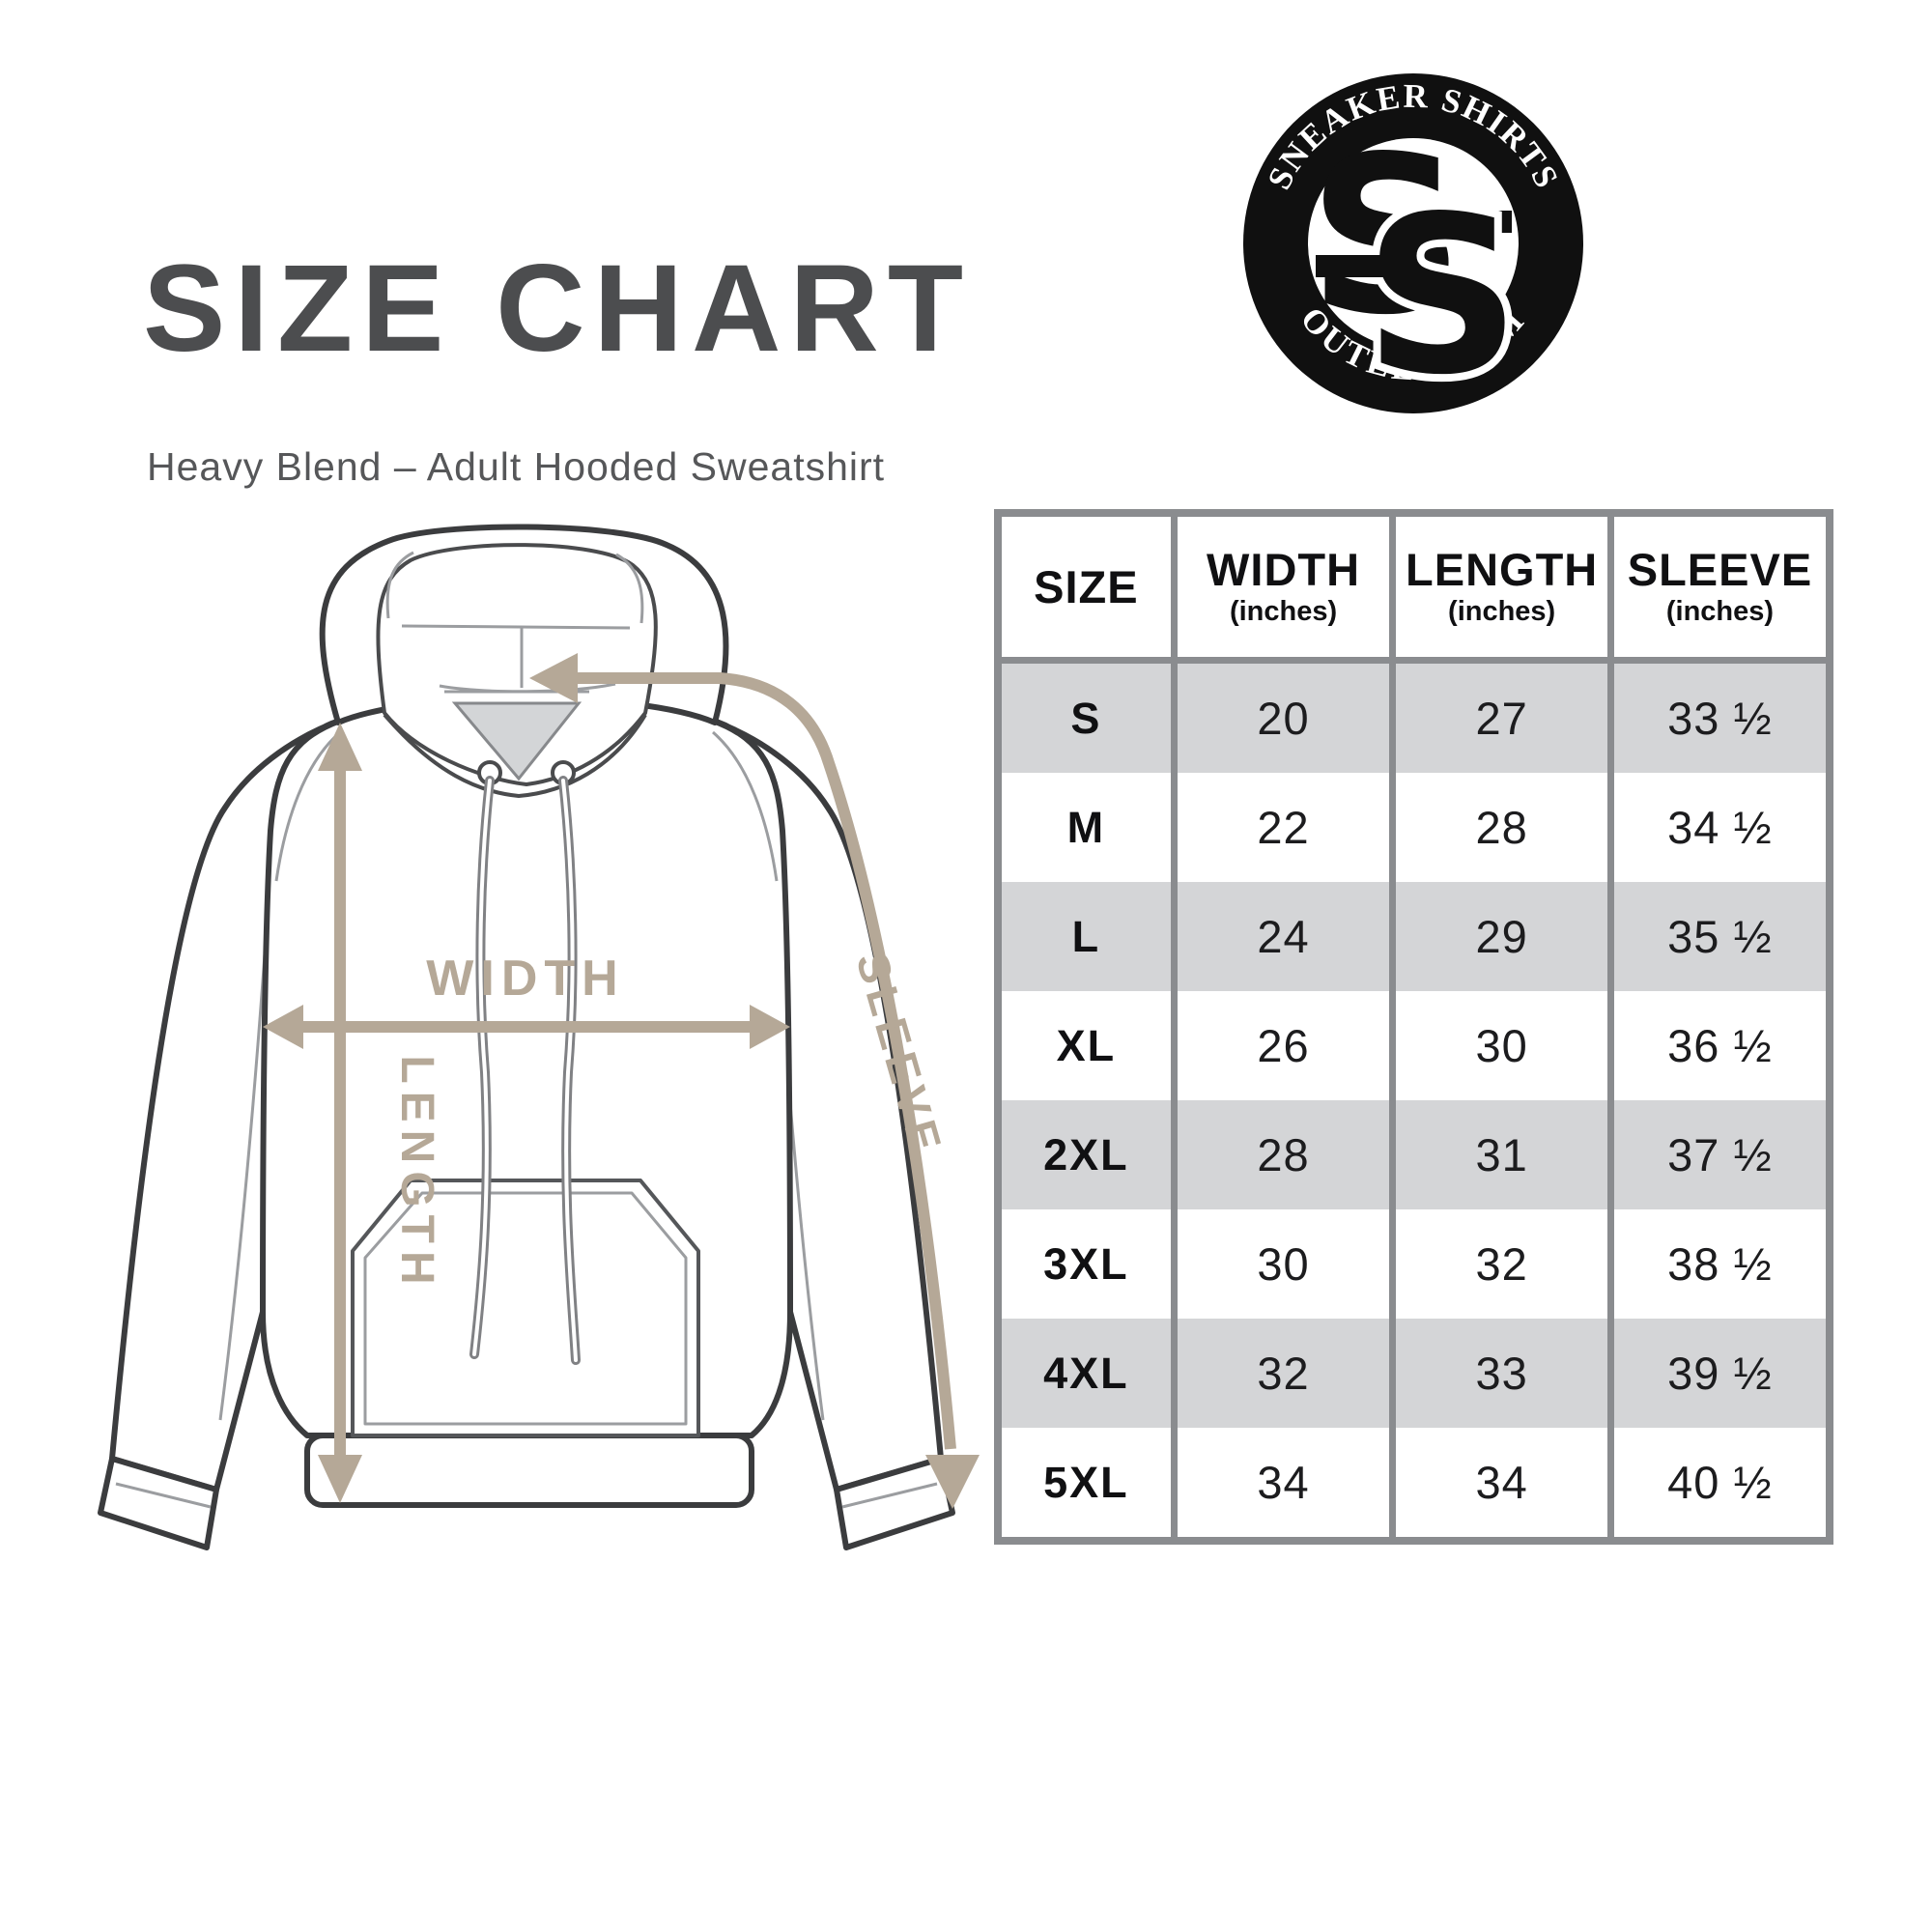  I want to click on header-length-unit: (inches), so click(1502, 611).